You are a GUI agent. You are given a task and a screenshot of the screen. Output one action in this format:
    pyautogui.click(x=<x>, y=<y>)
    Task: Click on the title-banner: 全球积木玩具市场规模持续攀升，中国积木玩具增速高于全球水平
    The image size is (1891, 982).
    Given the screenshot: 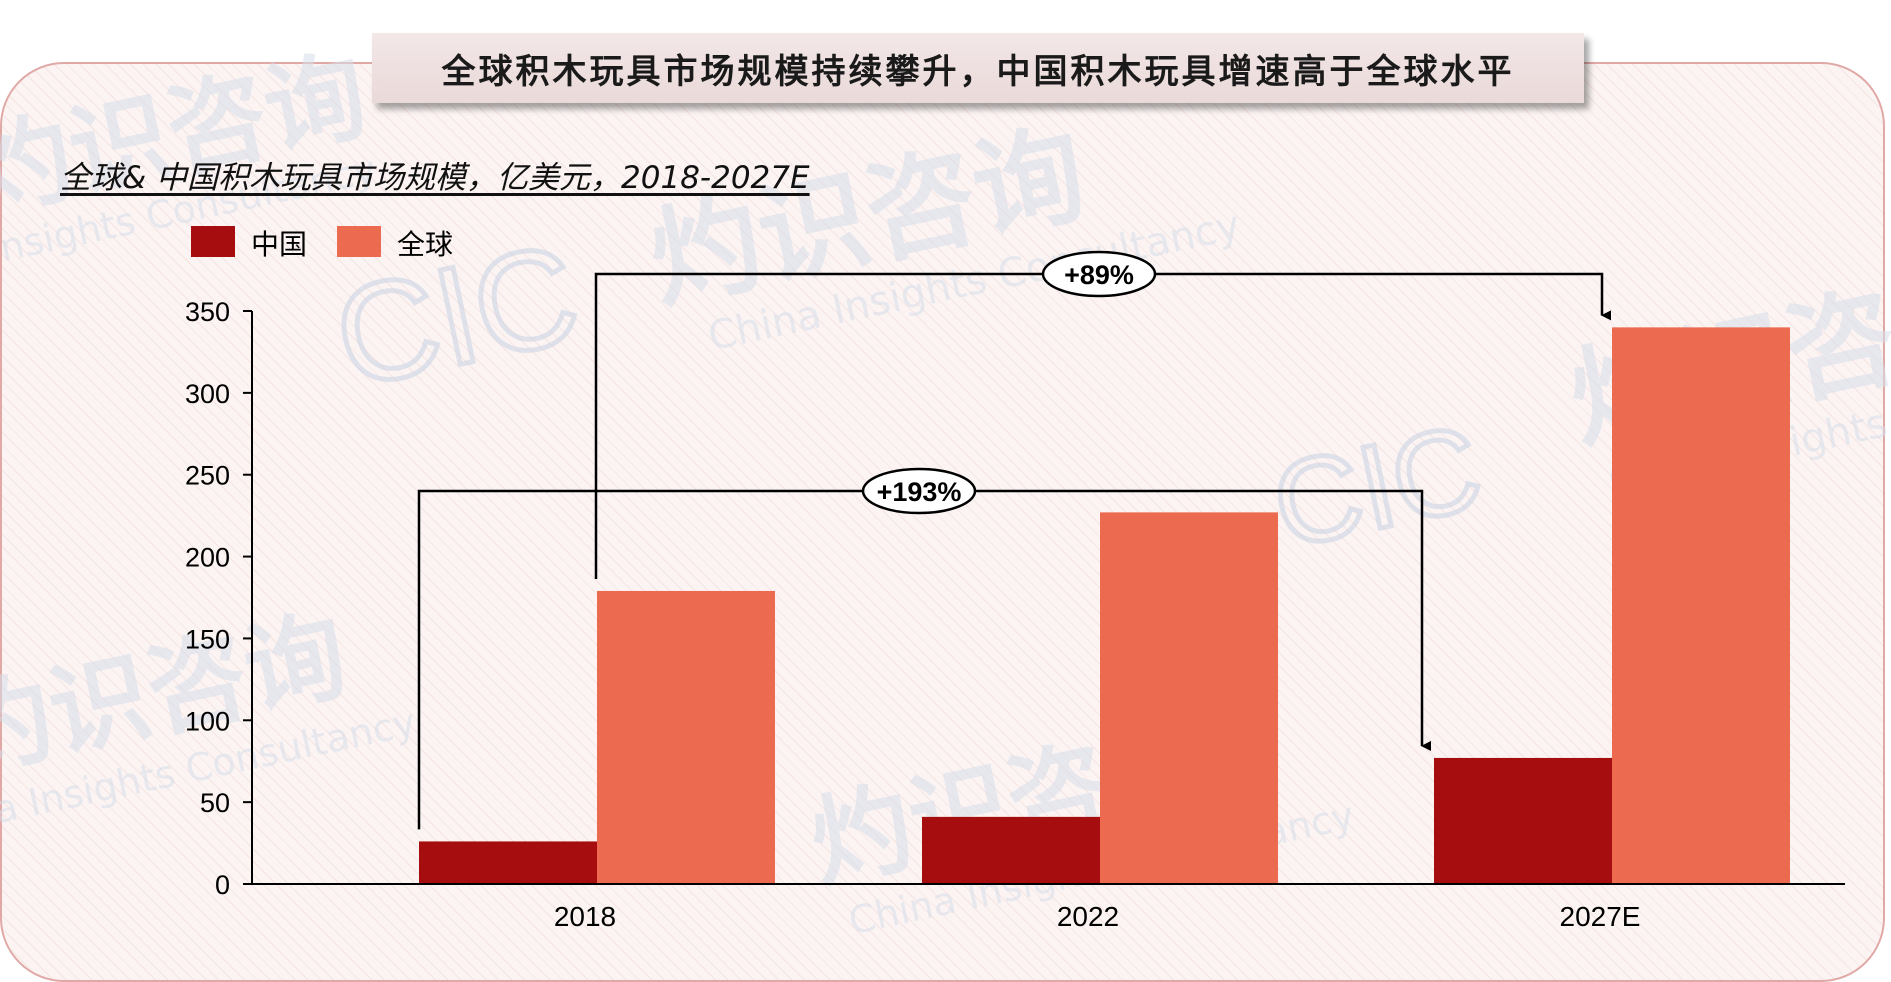 What is the action you would take?
    pyautogui.click(x=978, y=68)
    